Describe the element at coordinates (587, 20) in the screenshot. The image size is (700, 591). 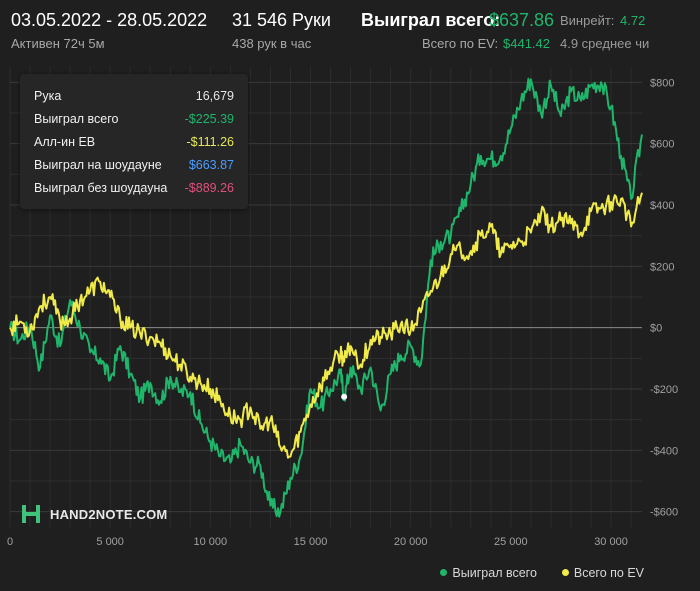
I see `winrate-label: Винрейт:` at that location.